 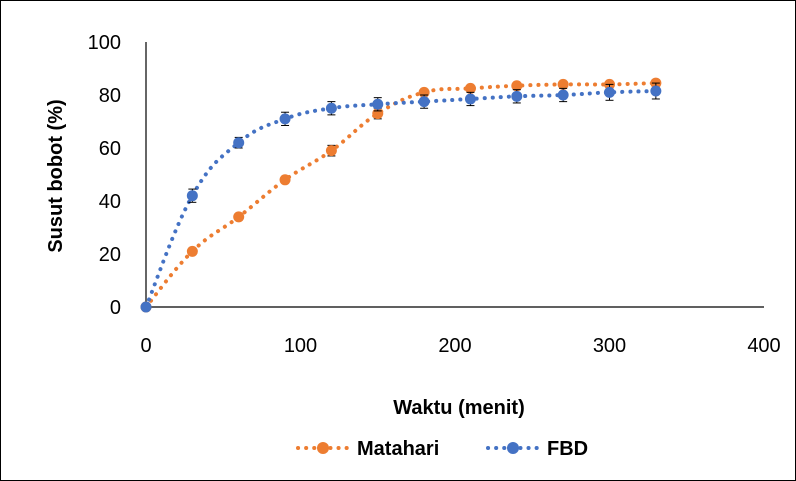 What do you see at coordinates (442, 449) in the screenshot?
I see `legend: Matahari FBD` at bounding box center [442, 449].